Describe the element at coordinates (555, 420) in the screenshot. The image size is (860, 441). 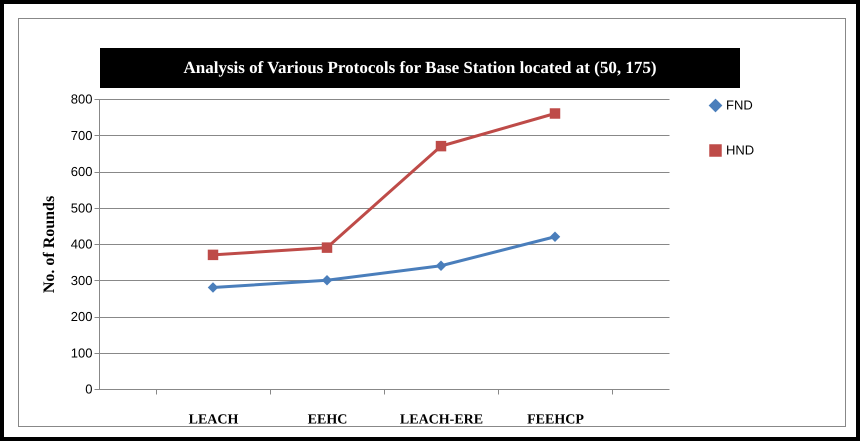
I see `x-tick-label: FEEHCP` at that location.